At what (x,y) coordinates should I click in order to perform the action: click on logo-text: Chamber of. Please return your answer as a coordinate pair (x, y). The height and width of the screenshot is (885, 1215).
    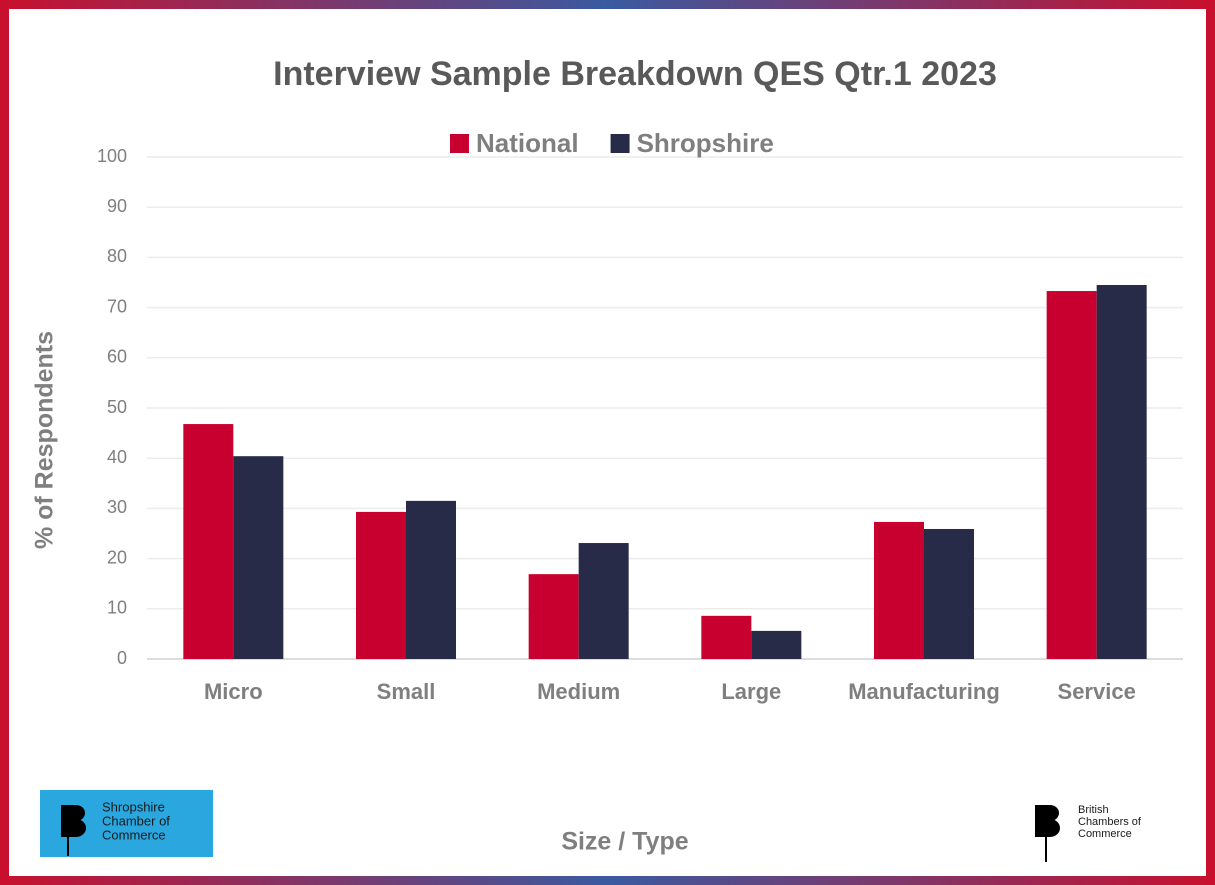
    Looking at the image, I should click on (136, 820).